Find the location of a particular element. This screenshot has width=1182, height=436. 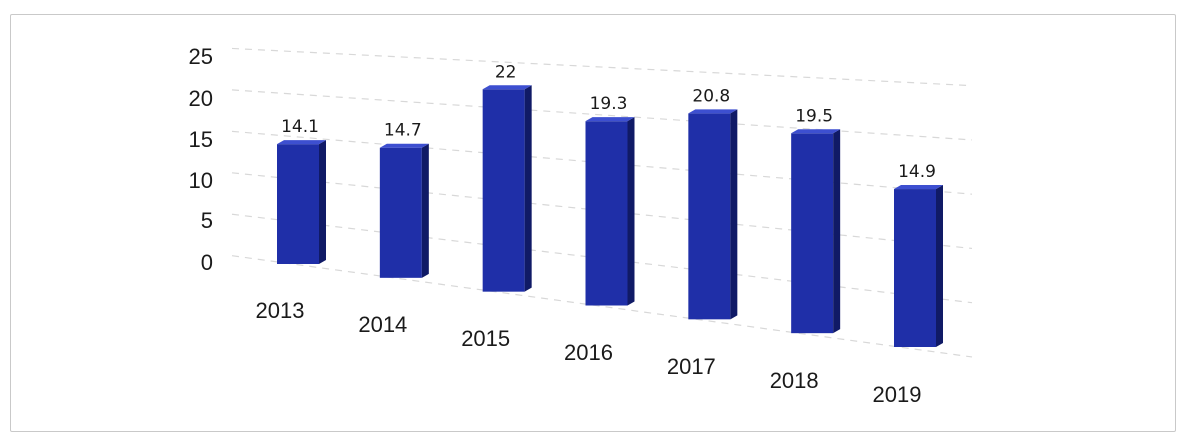

y-tick-label: 20 is located at coordinates (201, 98).